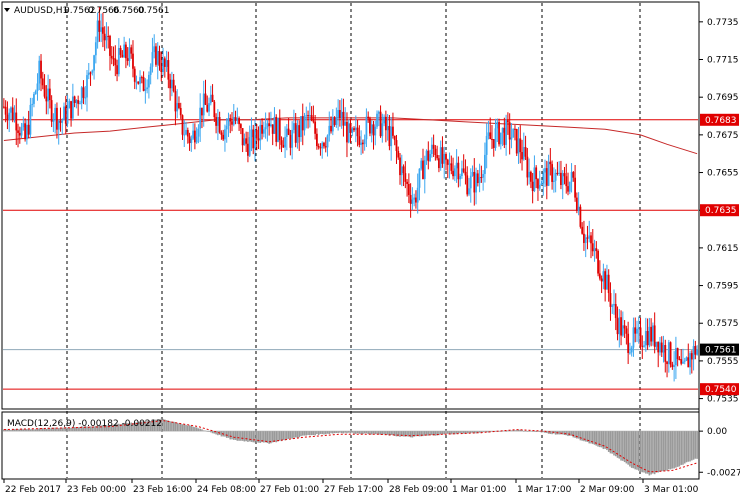 This screenshot has width=740, height=500. Describe the element at coordinates (41, 11) in the screenshot. I see `symbol-label: AUDUSD,H1` at that location.